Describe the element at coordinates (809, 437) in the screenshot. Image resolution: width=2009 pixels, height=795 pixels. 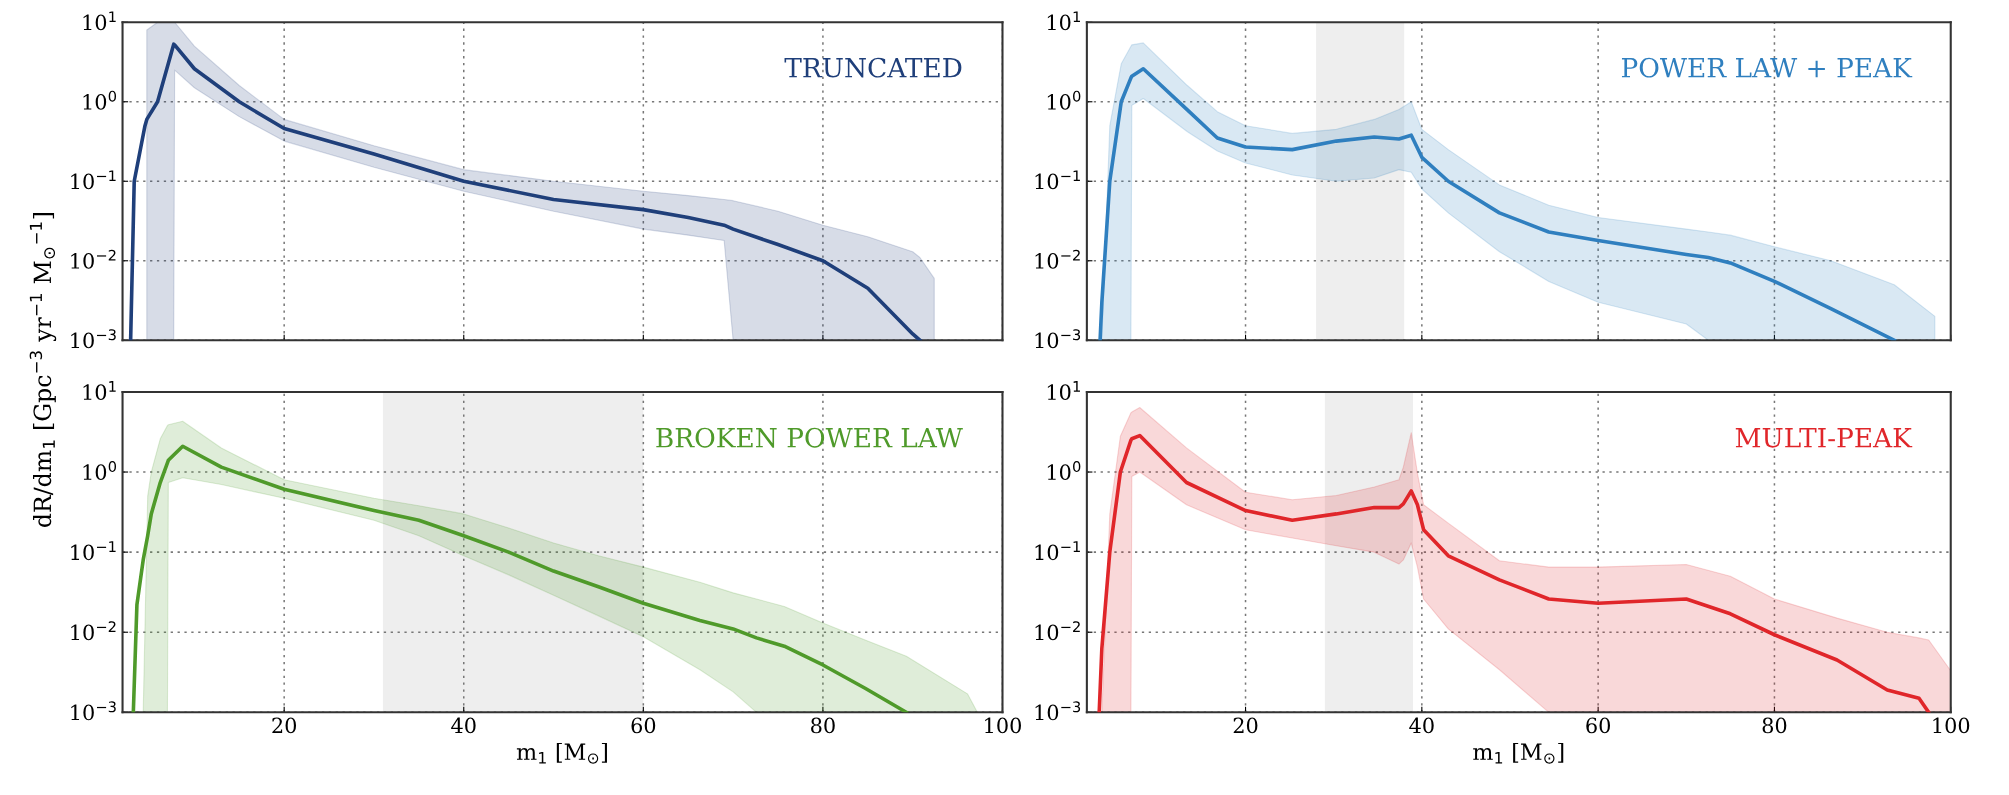
I see `text: BROKEN POWER LAW` at that location.